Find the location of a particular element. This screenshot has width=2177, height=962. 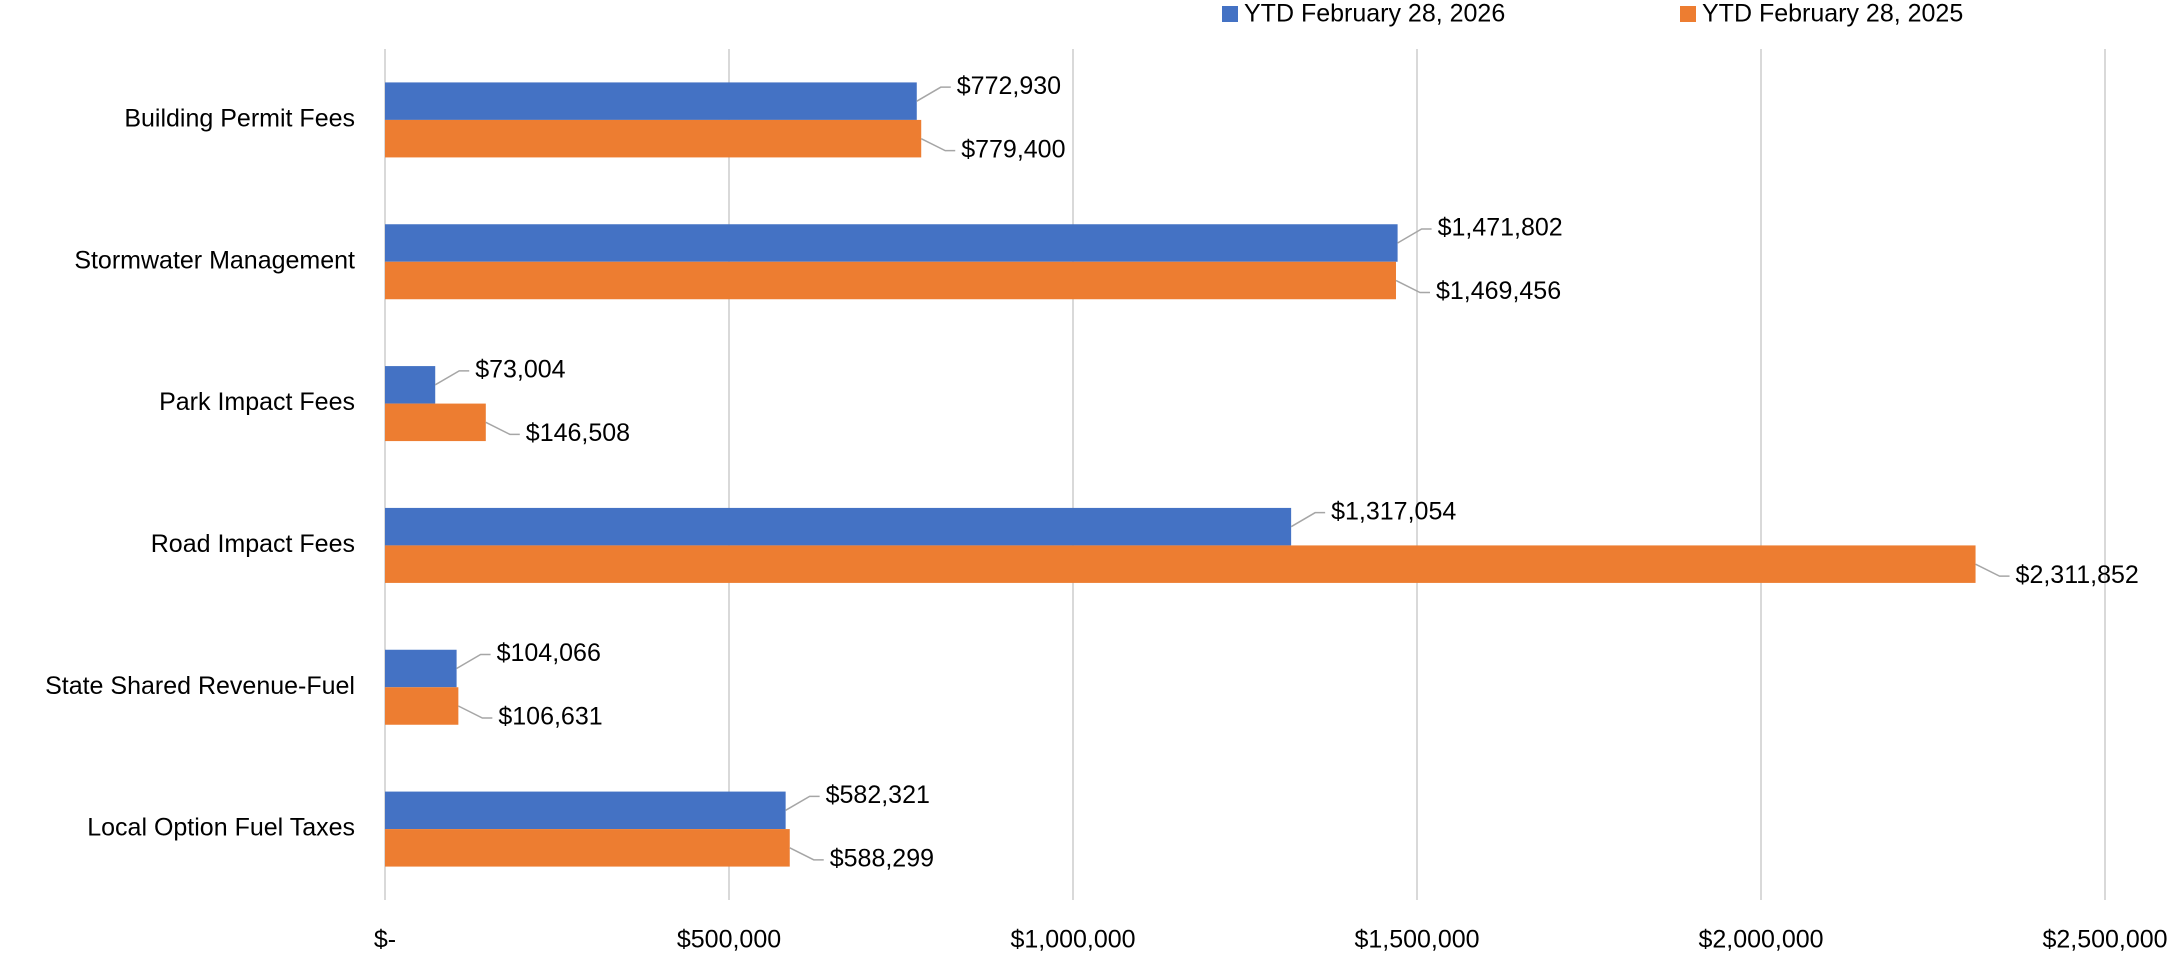

y-tick-label: State Shared Revenue-Fuel is located at coordinates (200, 686).